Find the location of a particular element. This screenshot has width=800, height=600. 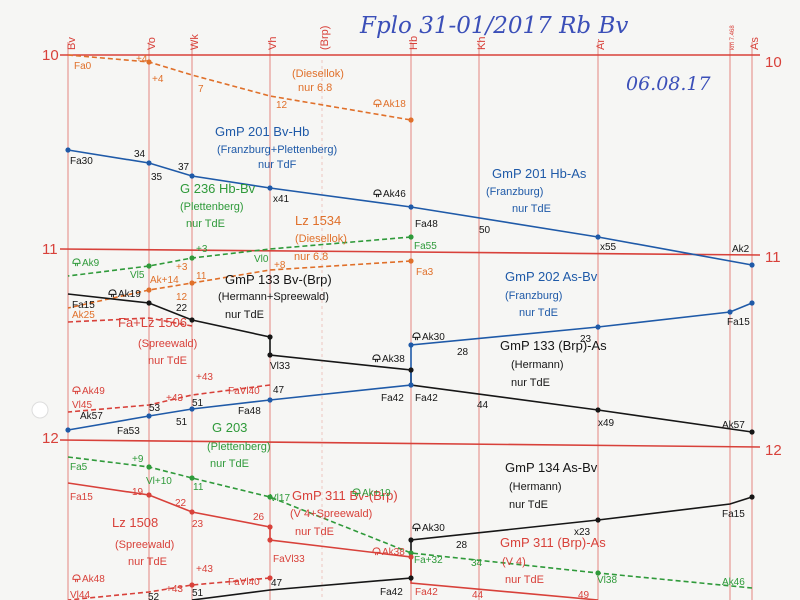

train-path-lz1506-return is located at coordinates (169, 398).